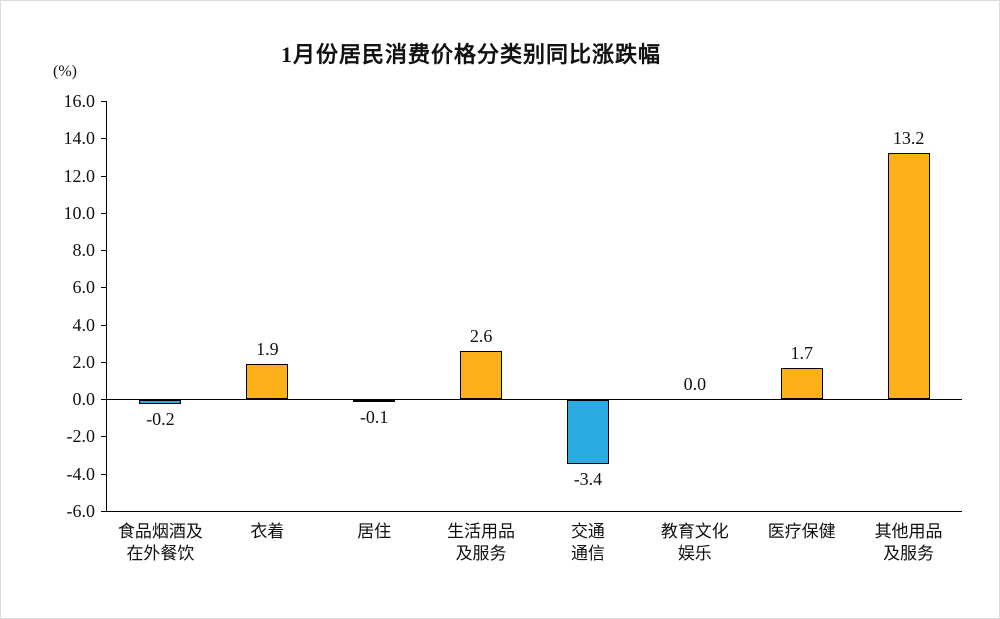 The width and height of the screenshot is (1000, 619). What do you see at coordinates (374, 417) in the screenshot?
I see `bar-value-label: -0.1` at bounding box center [374, 417].